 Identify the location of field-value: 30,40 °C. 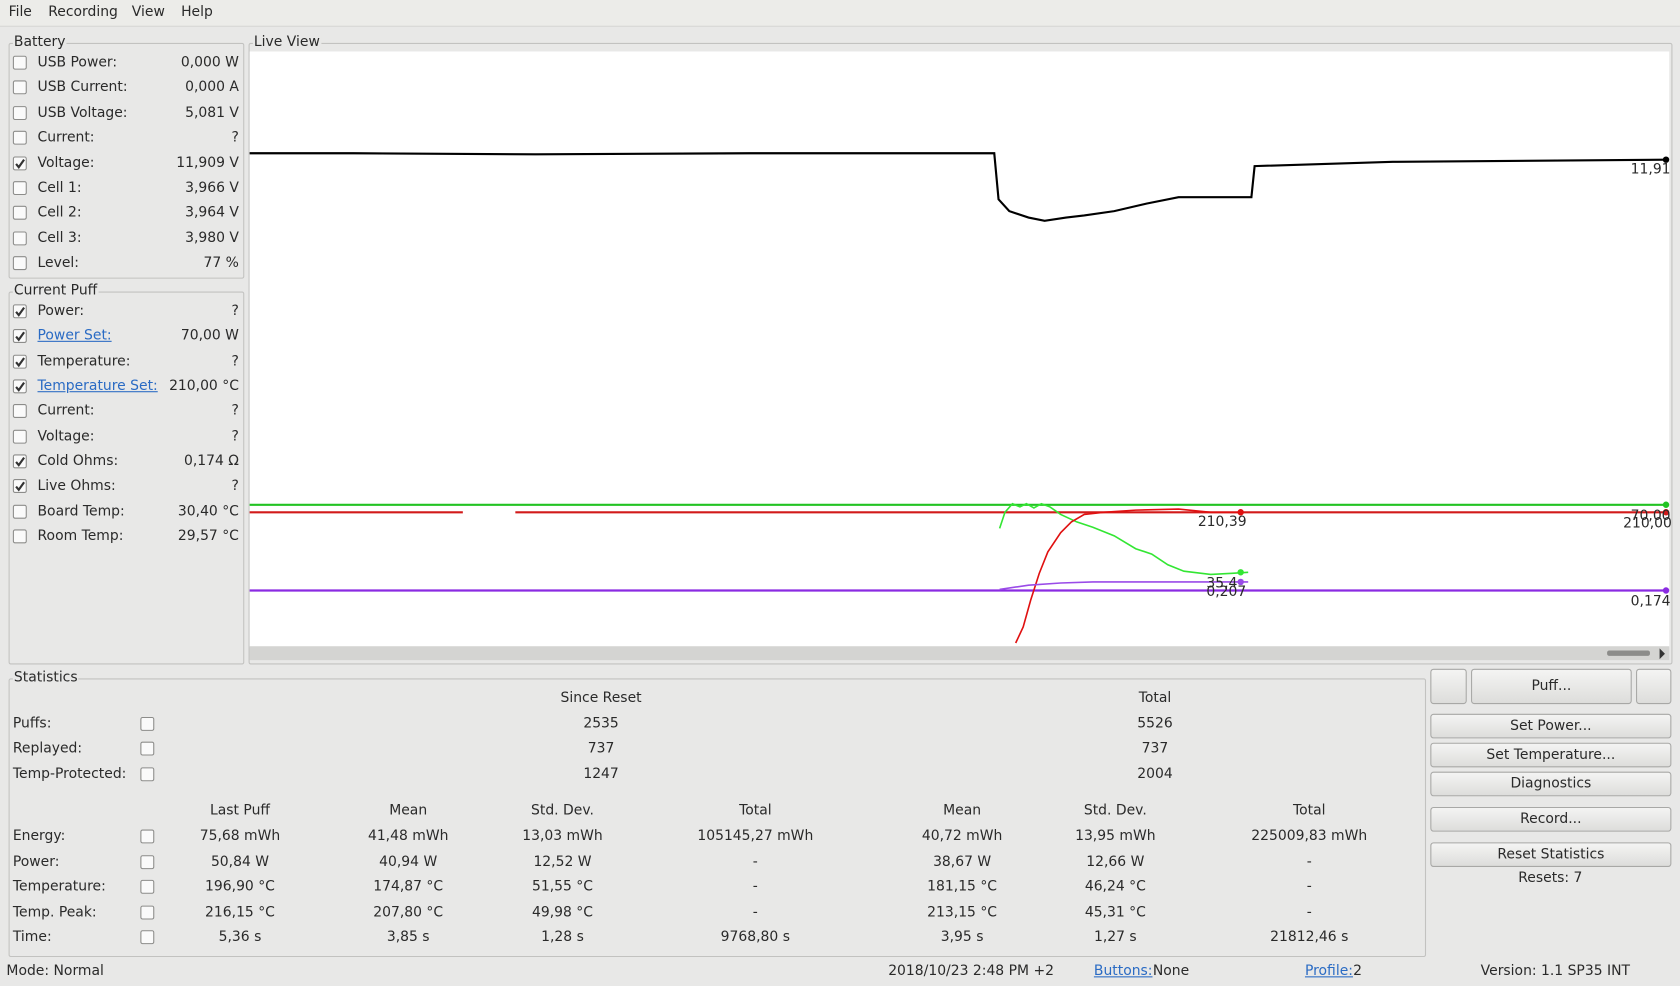
(208, 511).